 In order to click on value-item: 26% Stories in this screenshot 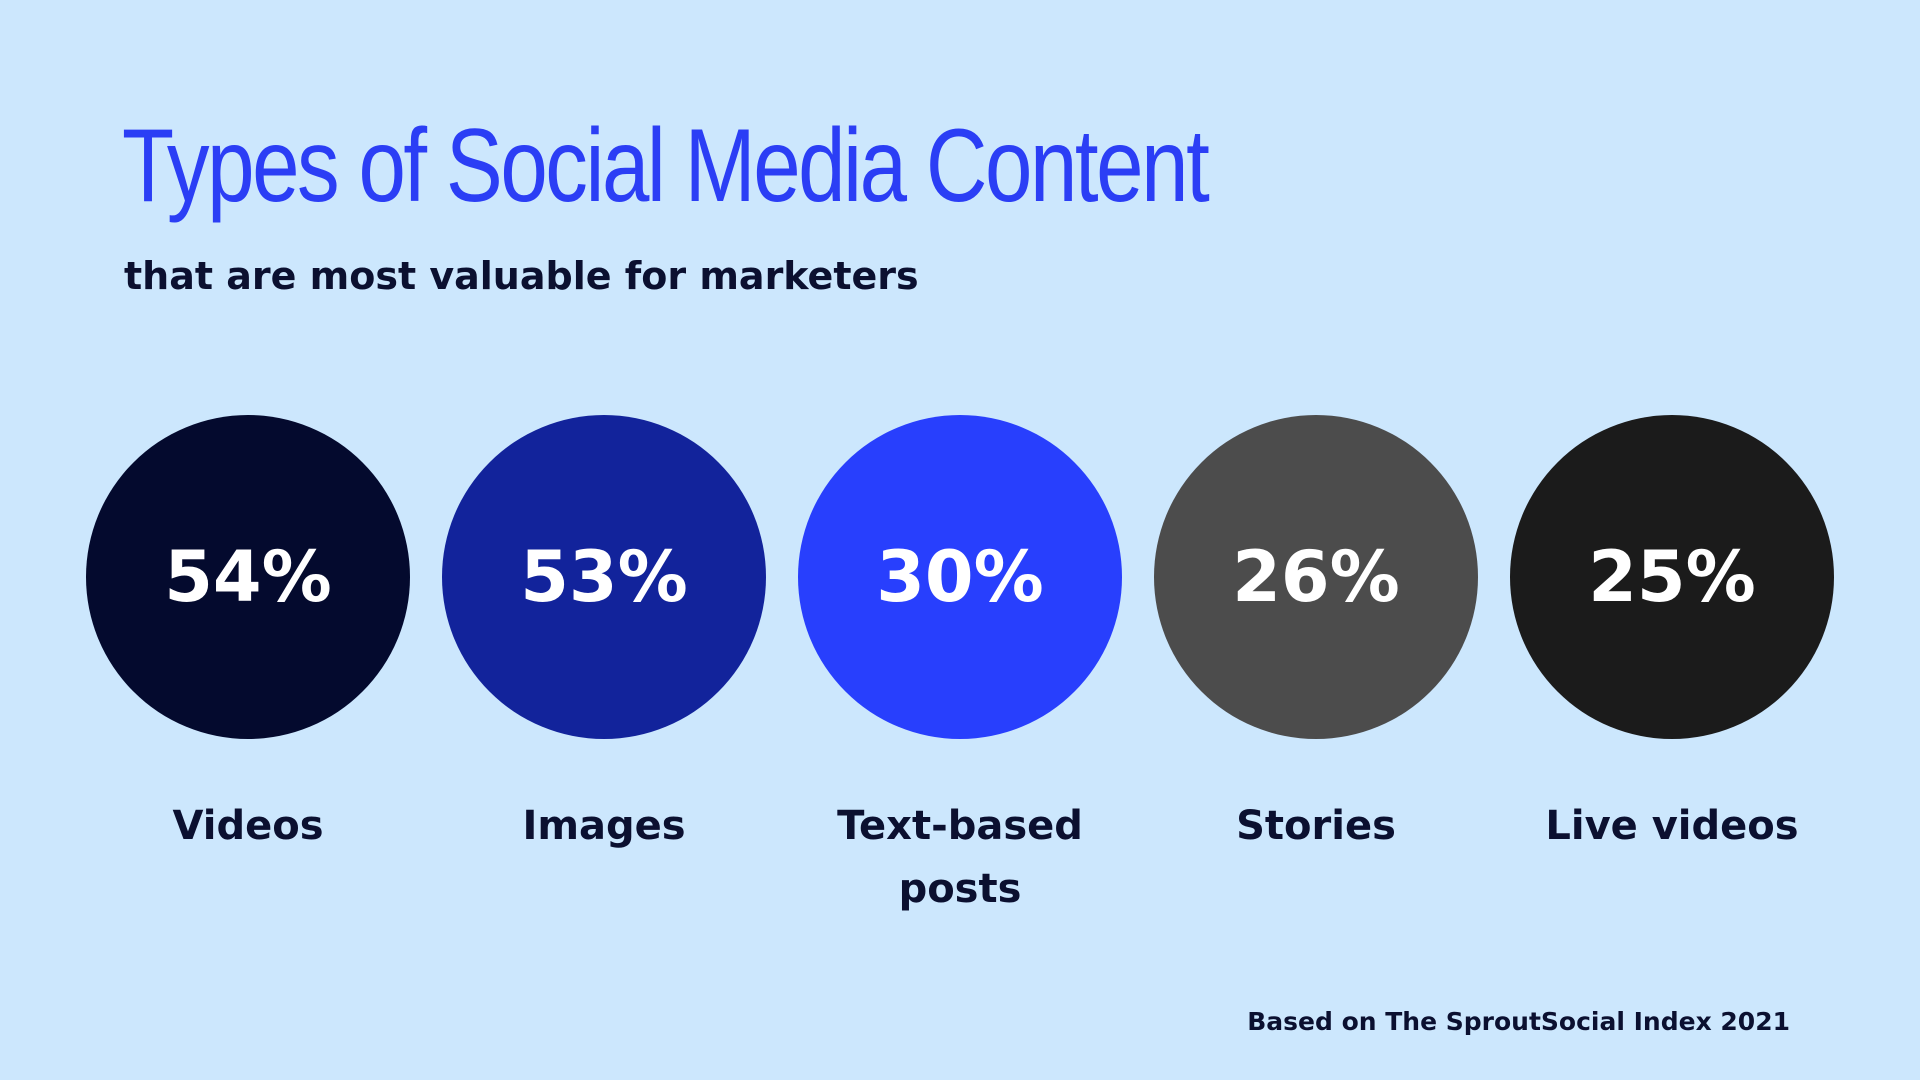, I will do `click(1316, 632)`.